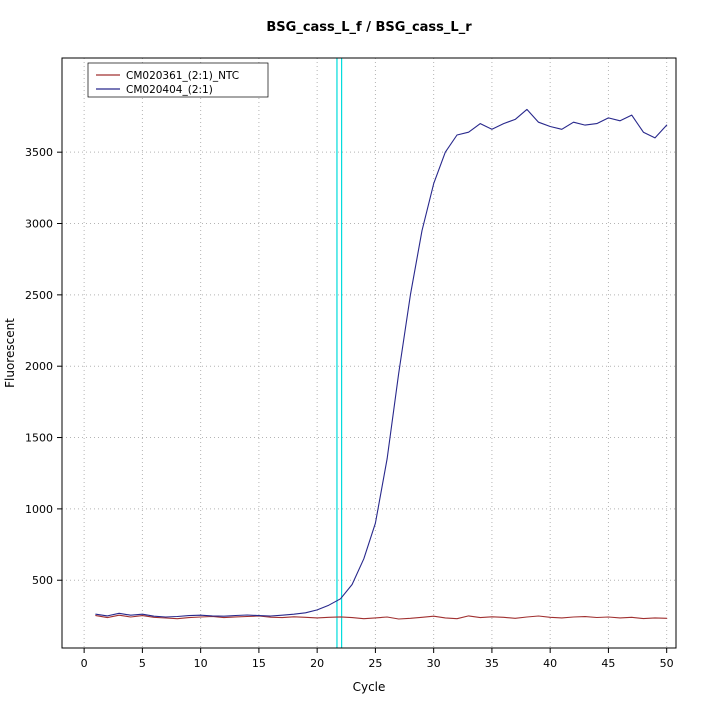 Image resolution: width=720 pixels, height=720 pixels. I want to click on svg-text: 30, so click(434, 663).